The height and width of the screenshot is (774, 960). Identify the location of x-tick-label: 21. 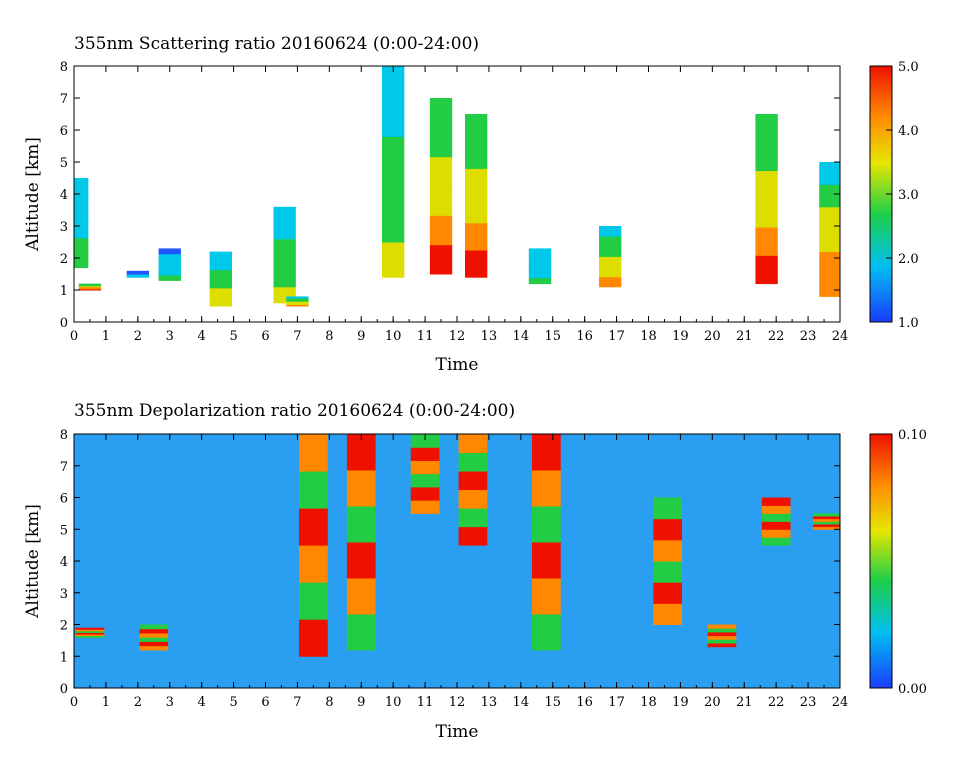
(744, 336).